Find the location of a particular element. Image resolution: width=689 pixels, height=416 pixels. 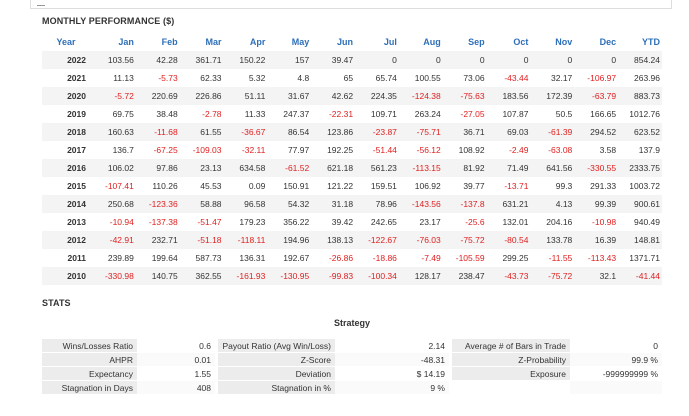

stat-label: Payout Ratio (Avg Win/Loss) is located at coordinates (276, 346).